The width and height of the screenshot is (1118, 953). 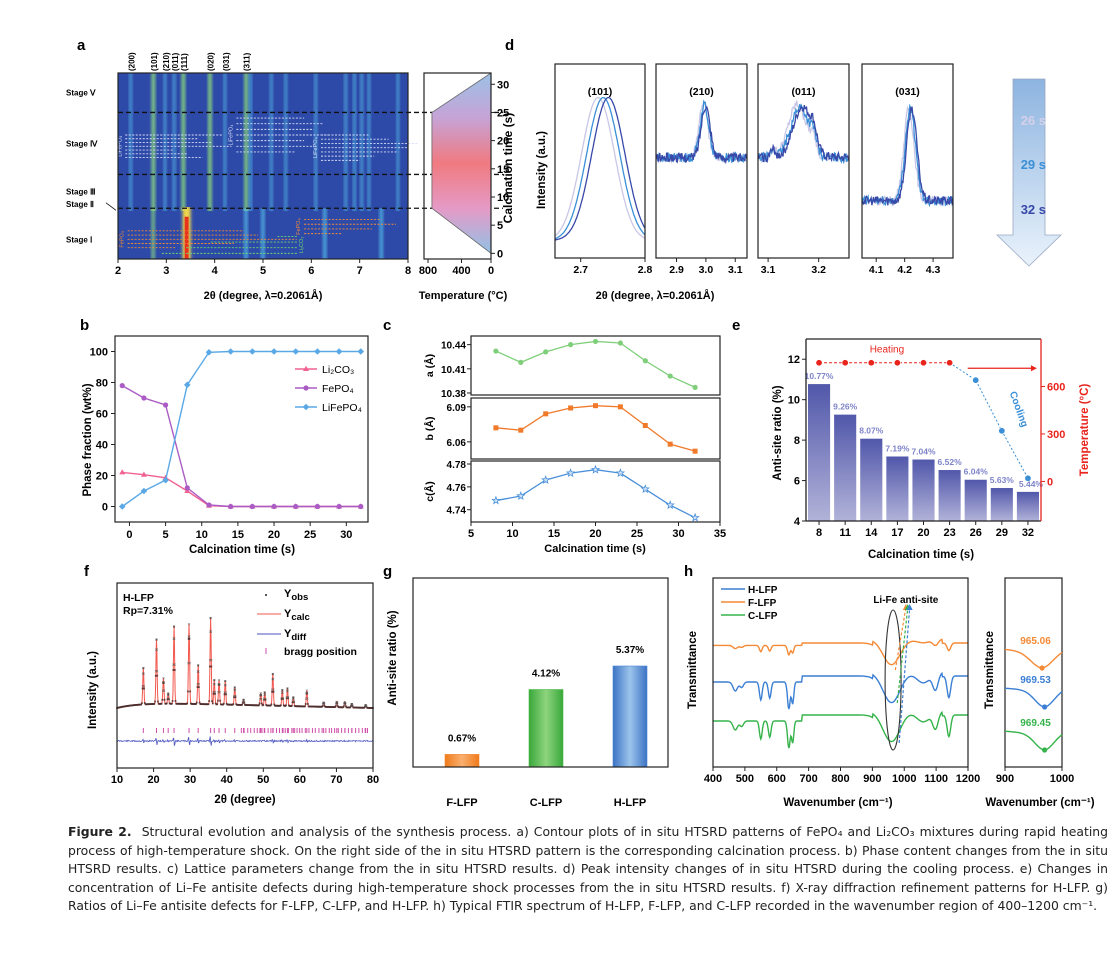 I want to click on panel-h-inset-xlabel: Wavenumber (cm⁻¹), so click(x=1039, y=803).